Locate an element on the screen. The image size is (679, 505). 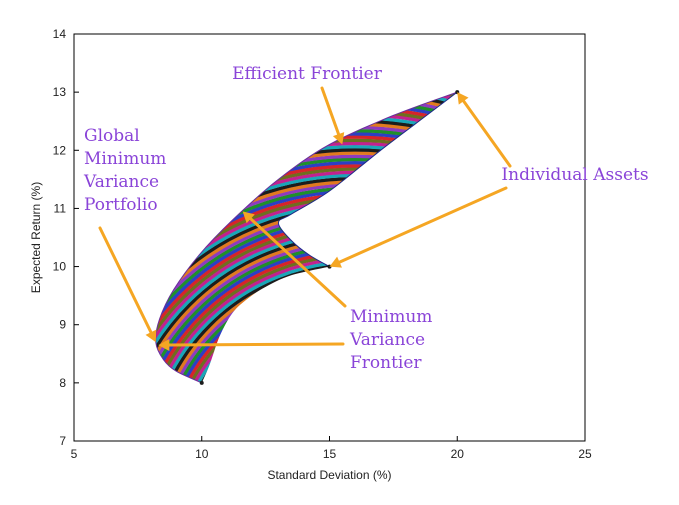
x-tick-label: 10 is located at coordinates (202, 454).